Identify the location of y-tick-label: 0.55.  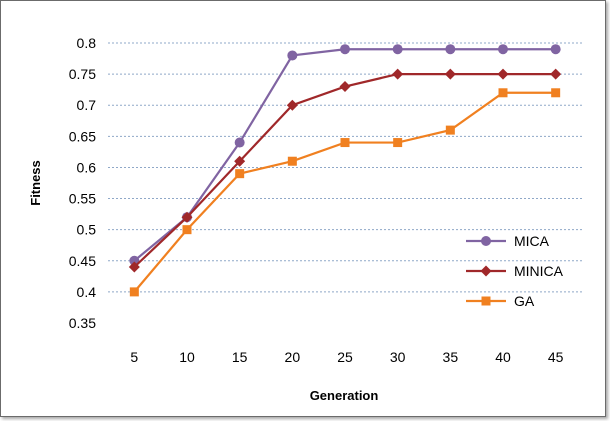
(82, 199).